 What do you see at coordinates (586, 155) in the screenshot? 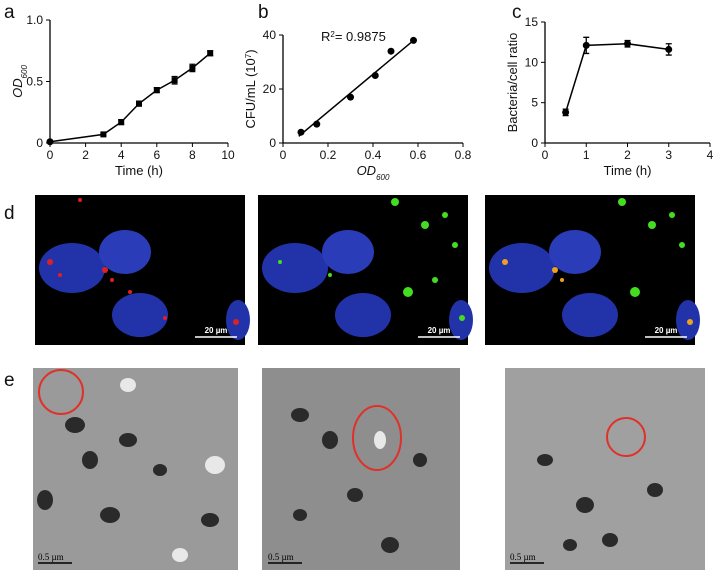
I see `x-tick-label: 1` at bounding box center [586, 155].